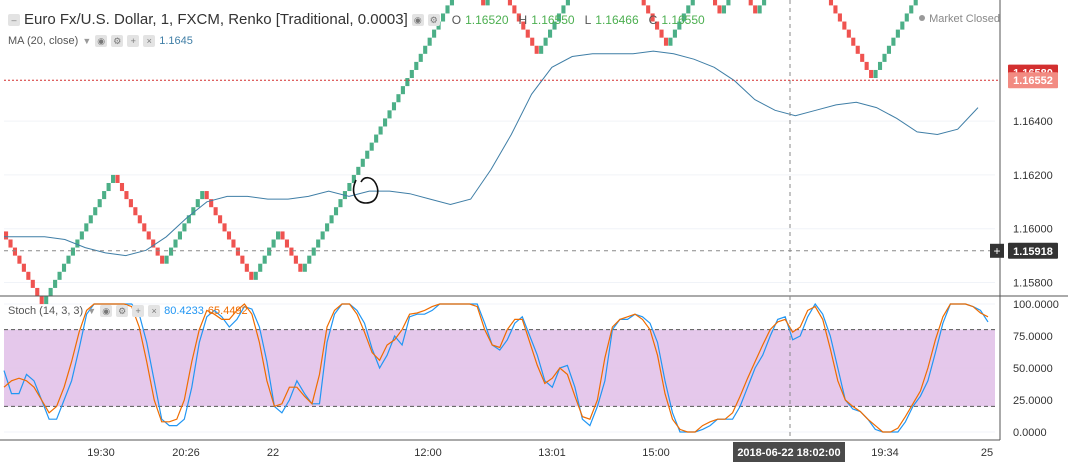  Describe the element at coordinates (43, 41) in the screenshot. I see `ma-label: MA (20, close)` at that location.